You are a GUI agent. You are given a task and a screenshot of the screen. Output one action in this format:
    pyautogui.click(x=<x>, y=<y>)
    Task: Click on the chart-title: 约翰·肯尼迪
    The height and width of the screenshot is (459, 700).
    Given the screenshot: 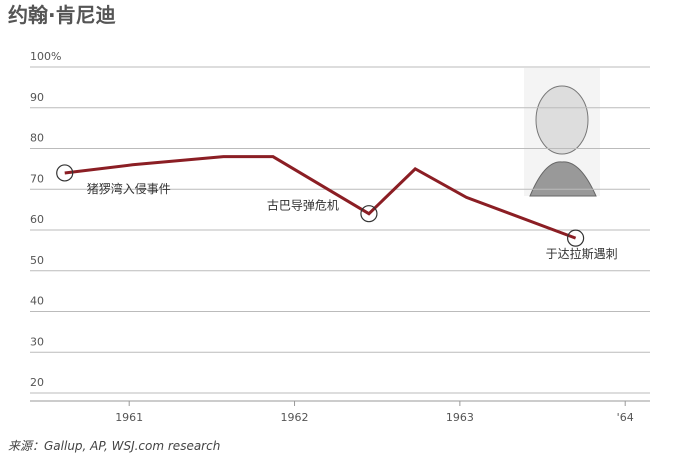 What is the action you would take?
    pyautogui.click(x=62, y=15)
    